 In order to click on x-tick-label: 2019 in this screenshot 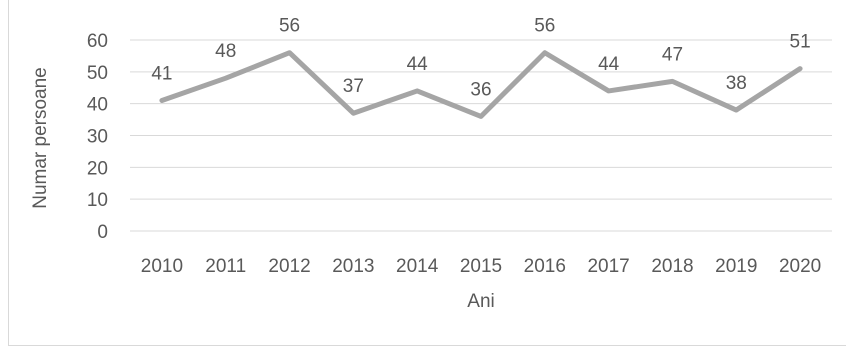, I will do `click(736, 266)`.